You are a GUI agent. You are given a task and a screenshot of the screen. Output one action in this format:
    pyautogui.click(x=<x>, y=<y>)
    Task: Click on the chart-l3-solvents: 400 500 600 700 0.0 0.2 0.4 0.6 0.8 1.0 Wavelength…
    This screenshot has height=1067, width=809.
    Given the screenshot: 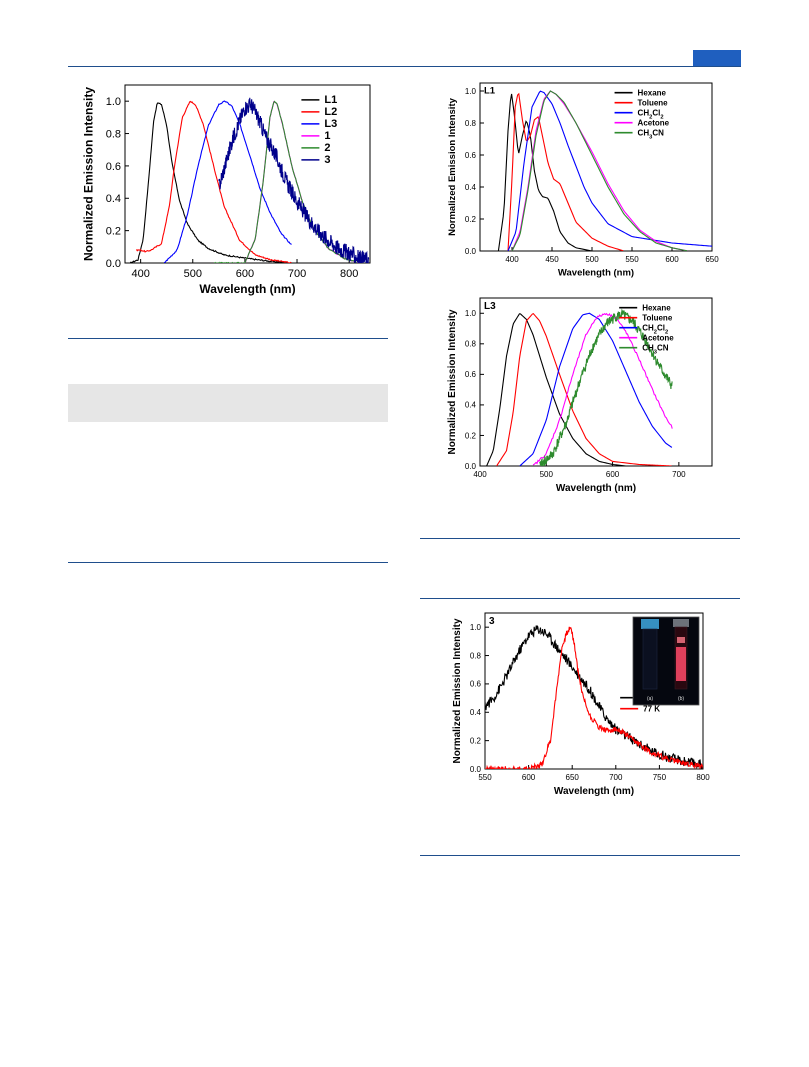 What is the action you would take?
    pyautogui.click(x=585, y=395)
    